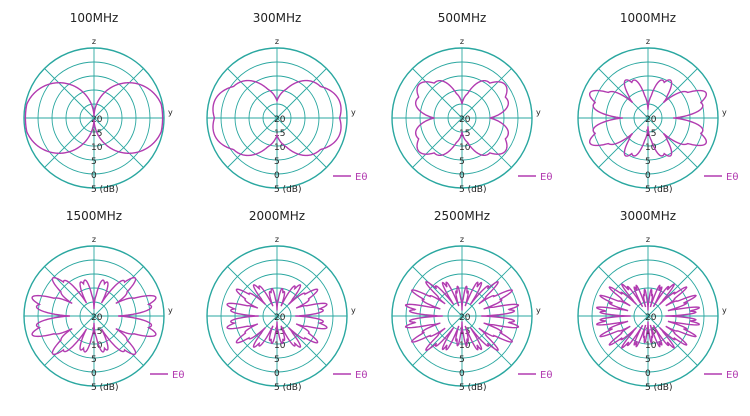 This screenshot has width=750, height=416. What do you see at coordinates (277, 216) in the screenshot?
I see `plot-title: 2000MHz` at bounding box center [277, 216].